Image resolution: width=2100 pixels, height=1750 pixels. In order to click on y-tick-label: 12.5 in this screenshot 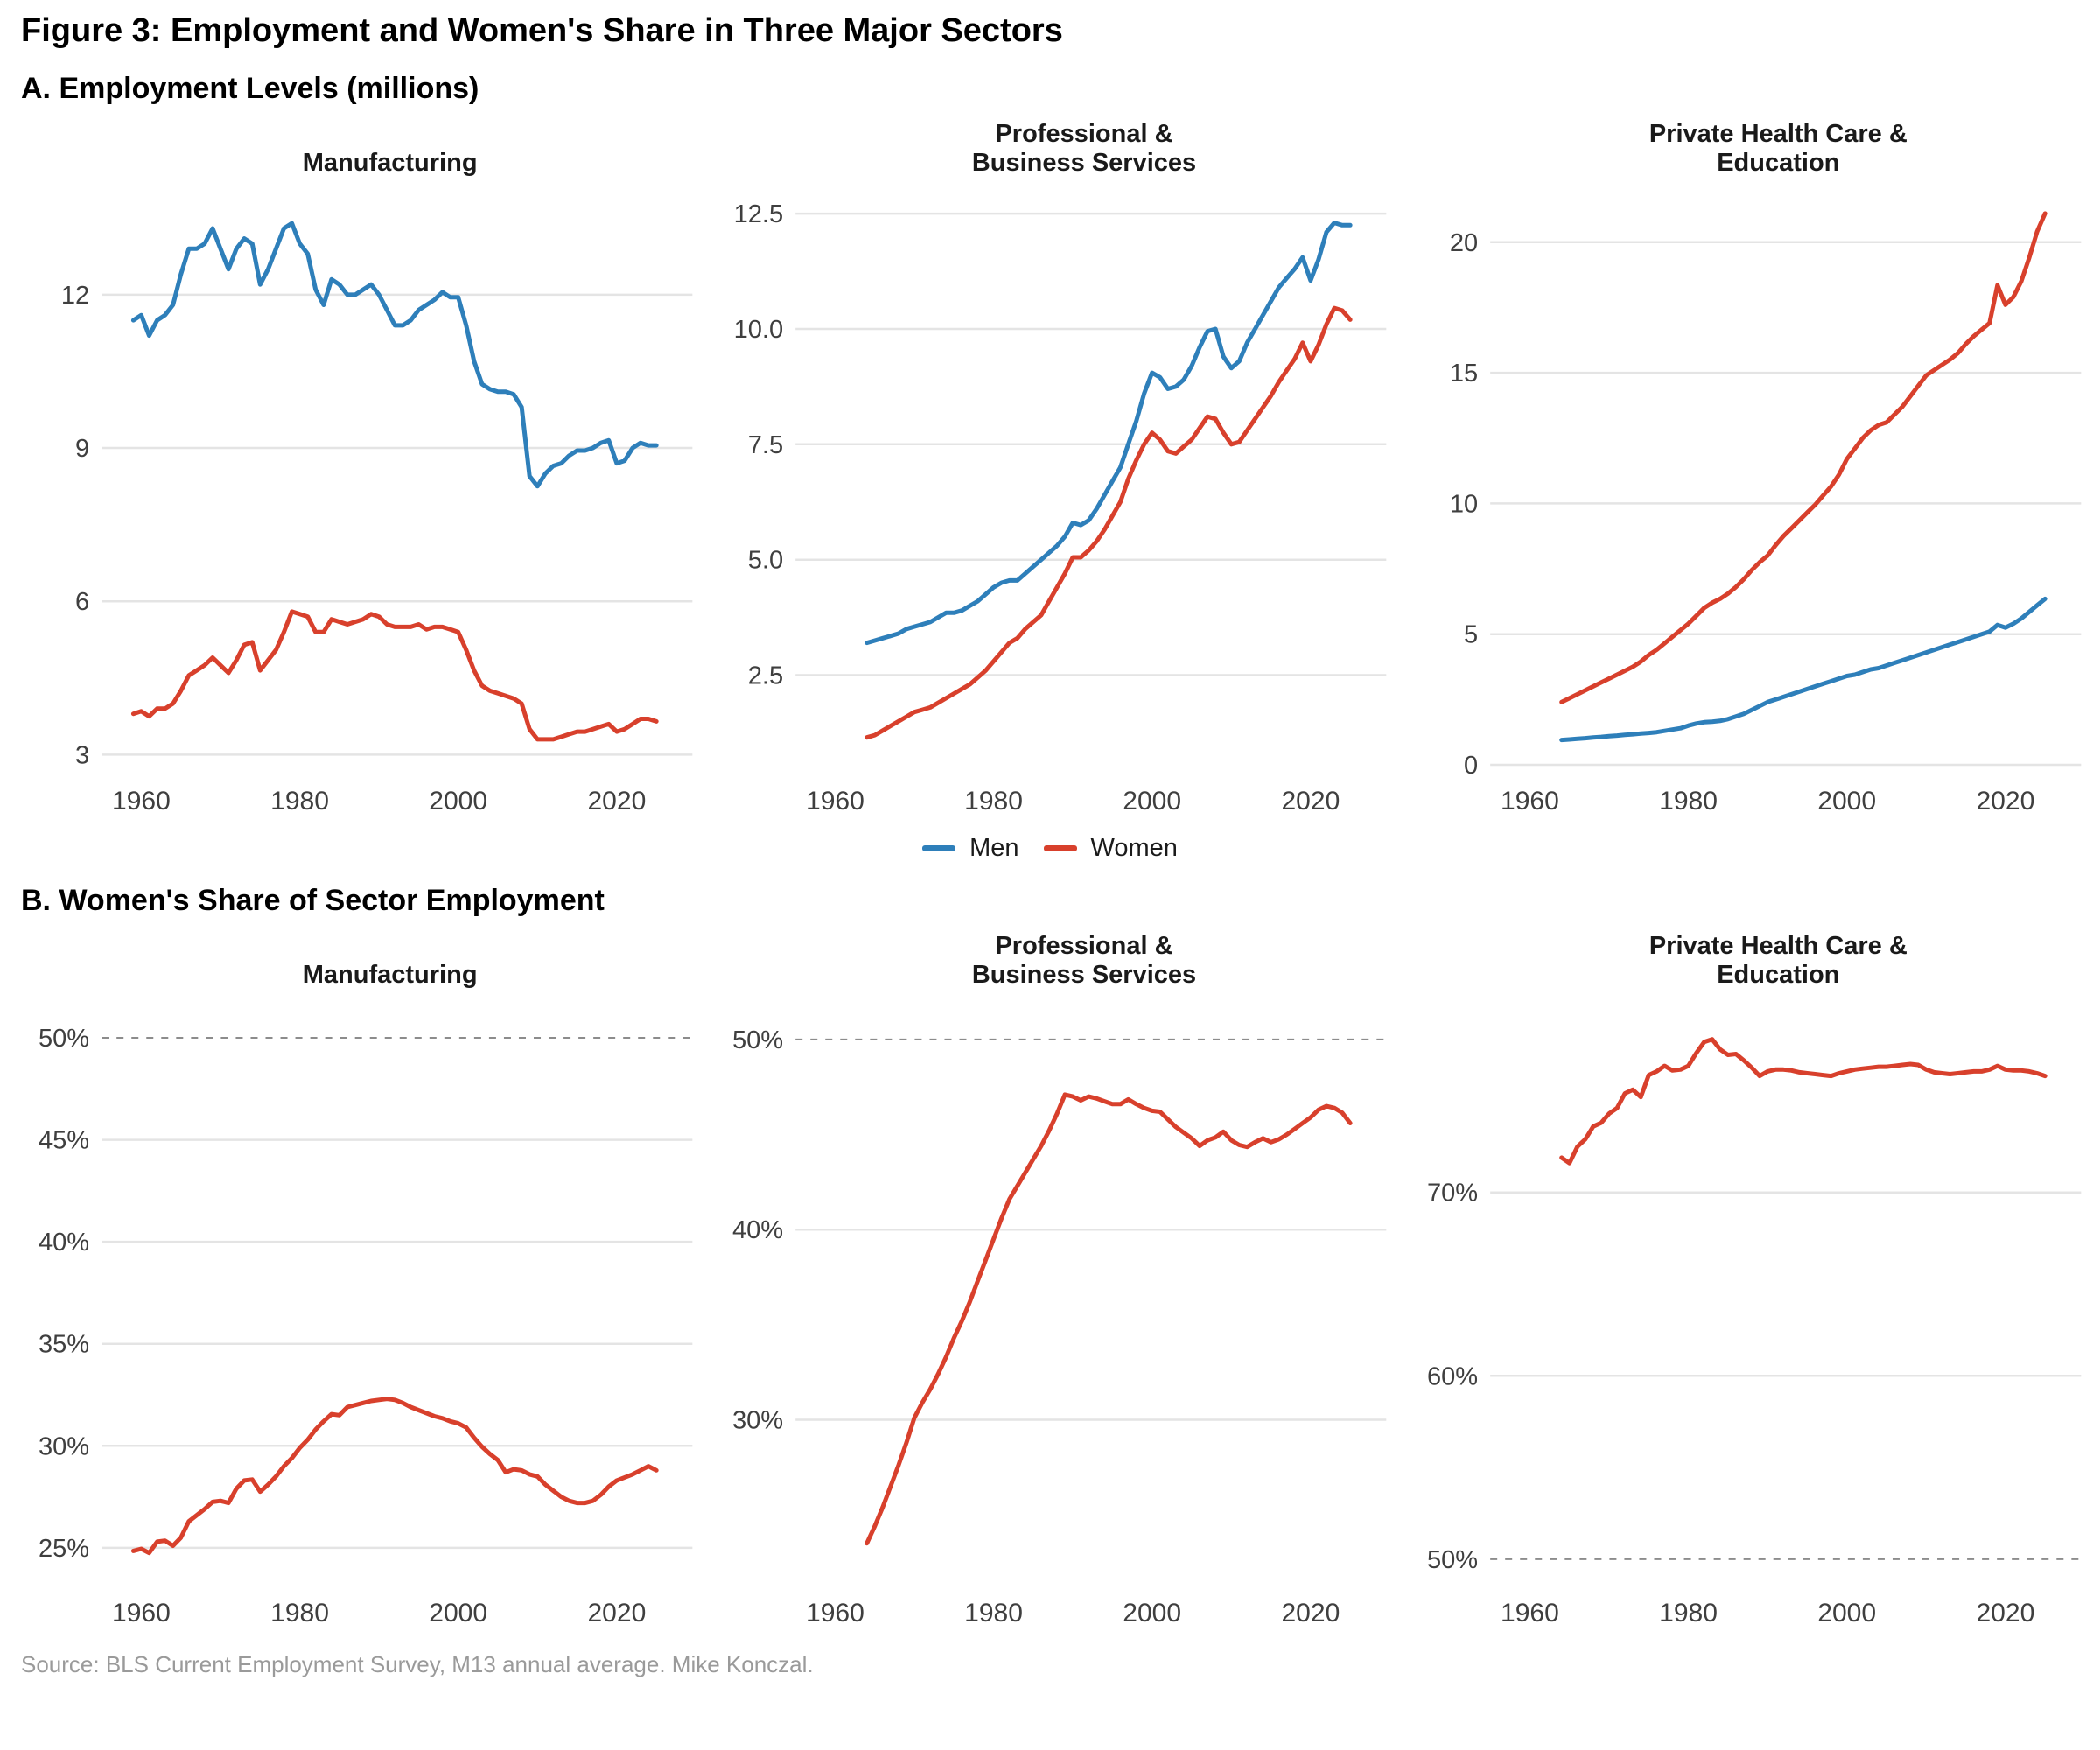, I will do `click(759, 214)`.